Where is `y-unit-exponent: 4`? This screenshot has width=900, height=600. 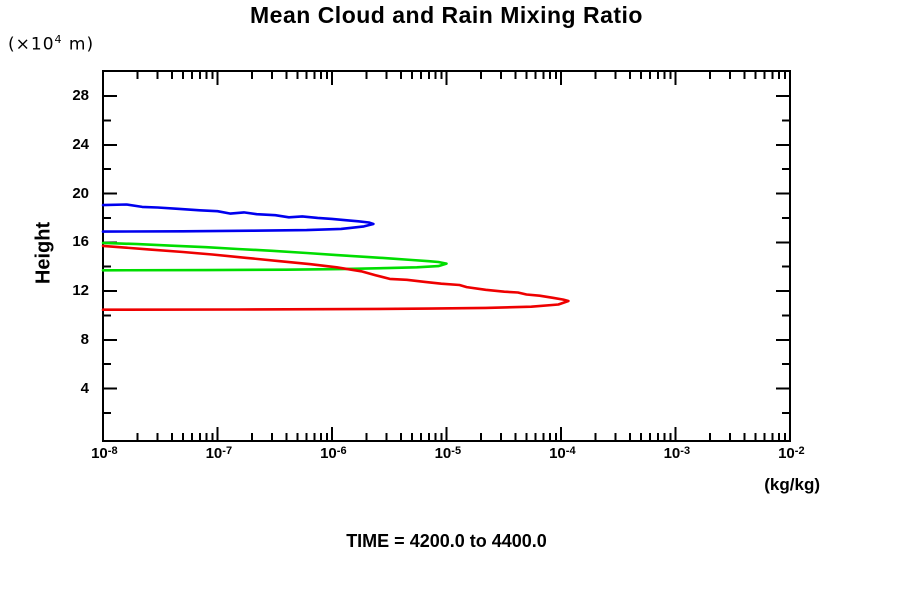
y-unit-exponent: 4 is located at coordinates (58, 39).